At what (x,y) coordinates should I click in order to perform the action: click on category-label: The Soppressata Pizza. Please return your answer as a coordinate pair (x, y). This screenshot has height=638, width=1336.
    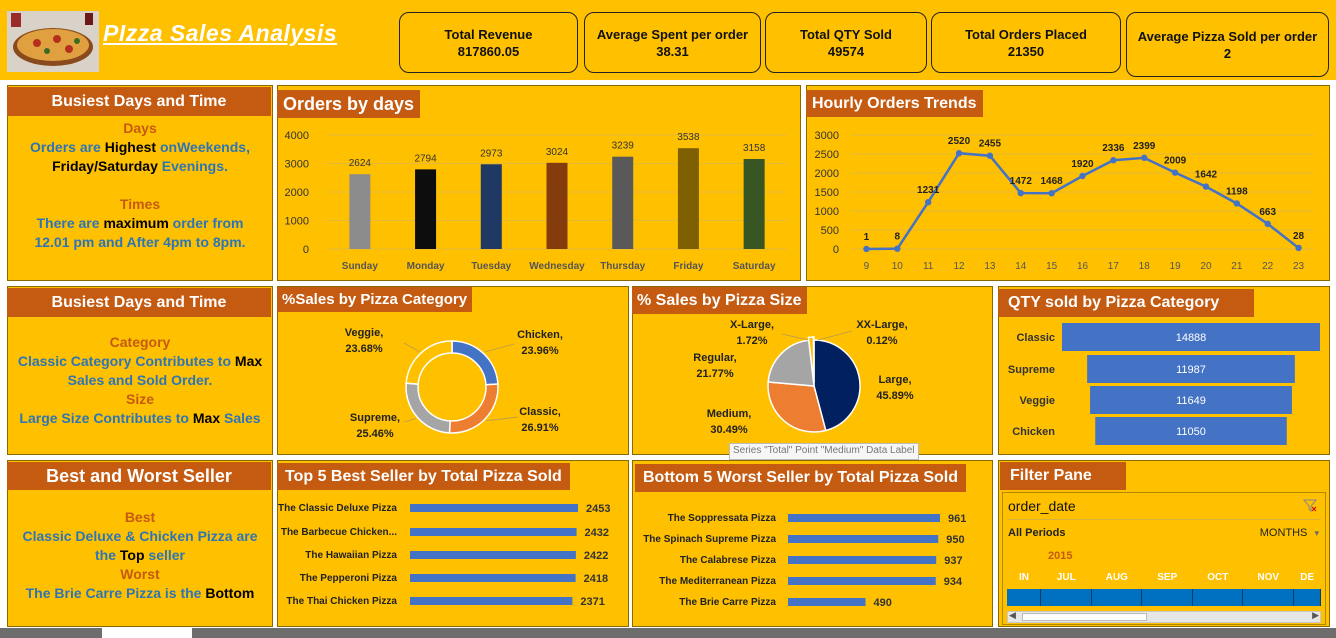
    Looking at the image, I should click on (722, 518).